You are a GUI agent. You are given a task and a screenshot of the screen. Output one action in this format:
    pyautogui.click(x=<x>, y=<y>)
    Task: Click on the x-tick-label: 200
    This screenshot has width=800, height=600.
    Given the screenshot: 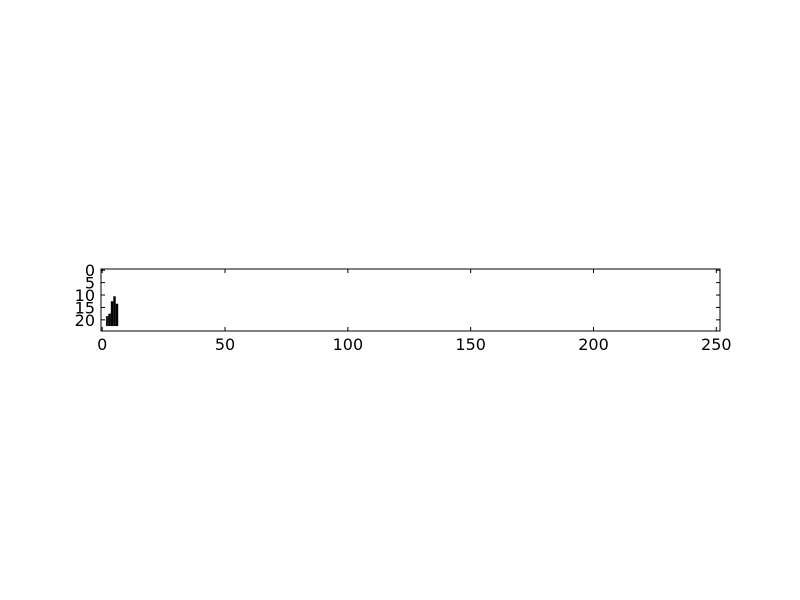 What is the action you would take?
    pyautogui.click(x=593, y=344)
    